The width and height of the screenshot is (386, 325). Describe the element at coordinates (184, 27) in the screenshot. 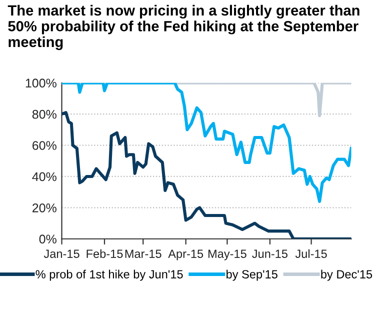

I see `chart-title: The market is now pricing in a slightly greater than 50% probability of the Fed hiking at the September meeting` at that location.